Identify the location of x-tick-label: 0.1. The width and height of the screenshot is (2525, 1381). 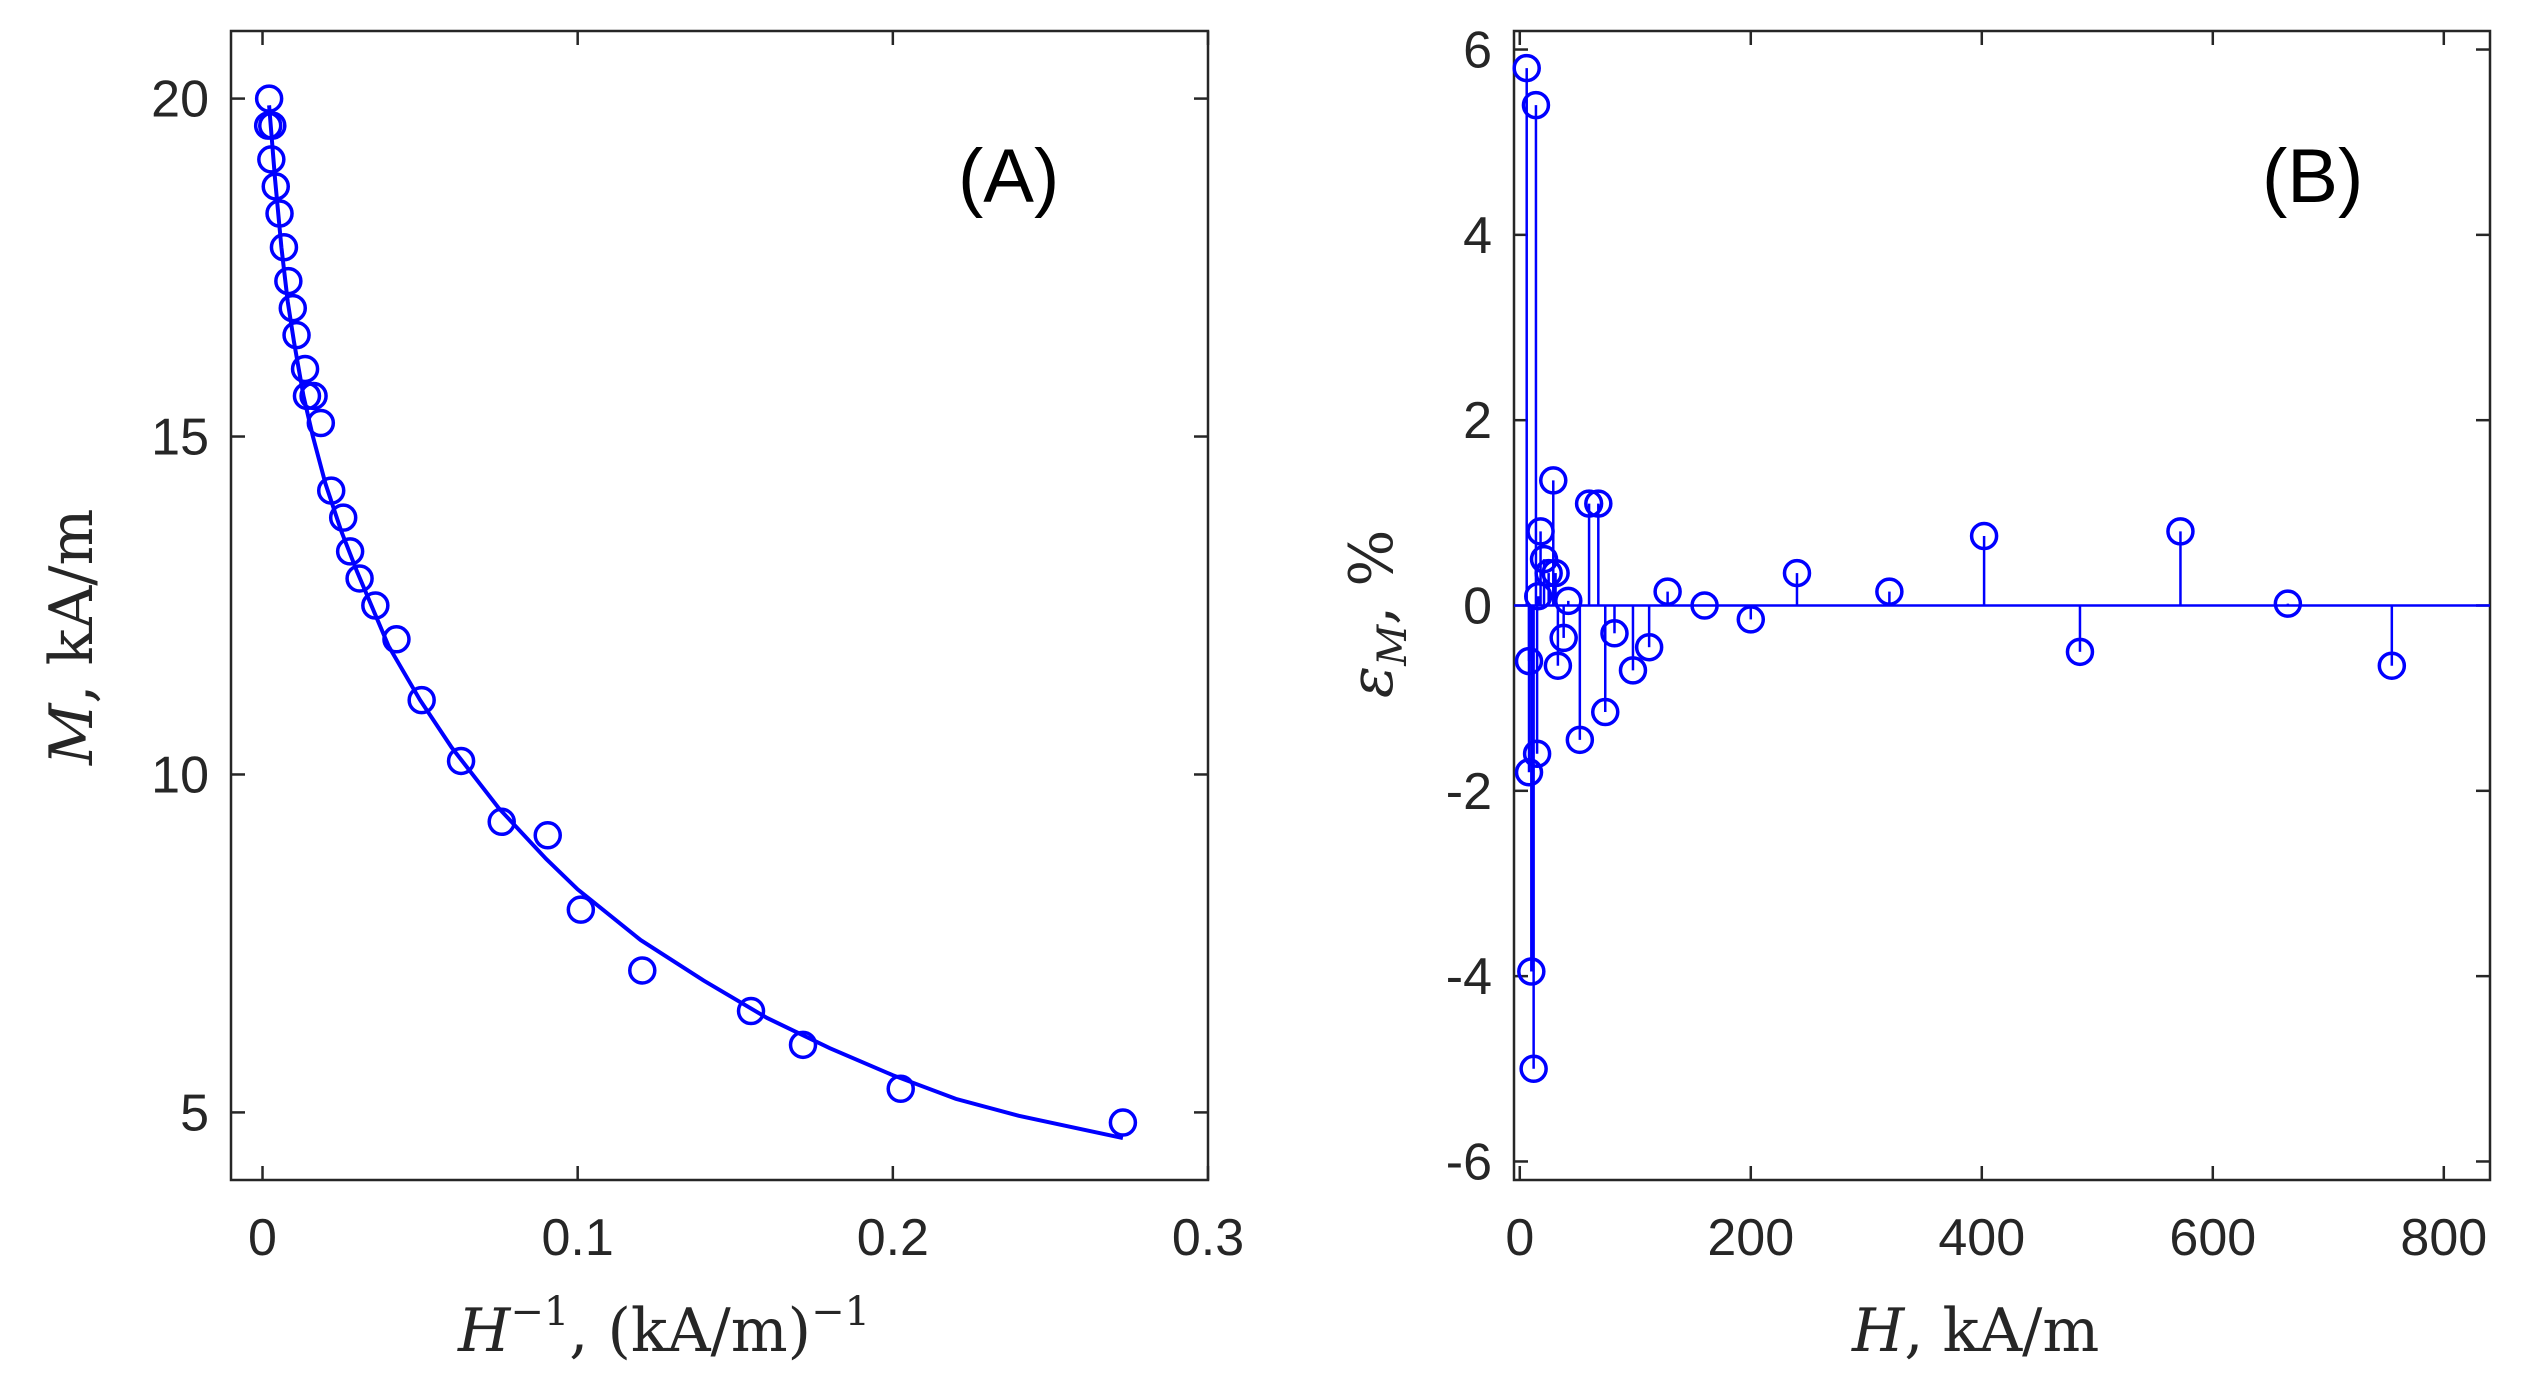
(578, 1238).